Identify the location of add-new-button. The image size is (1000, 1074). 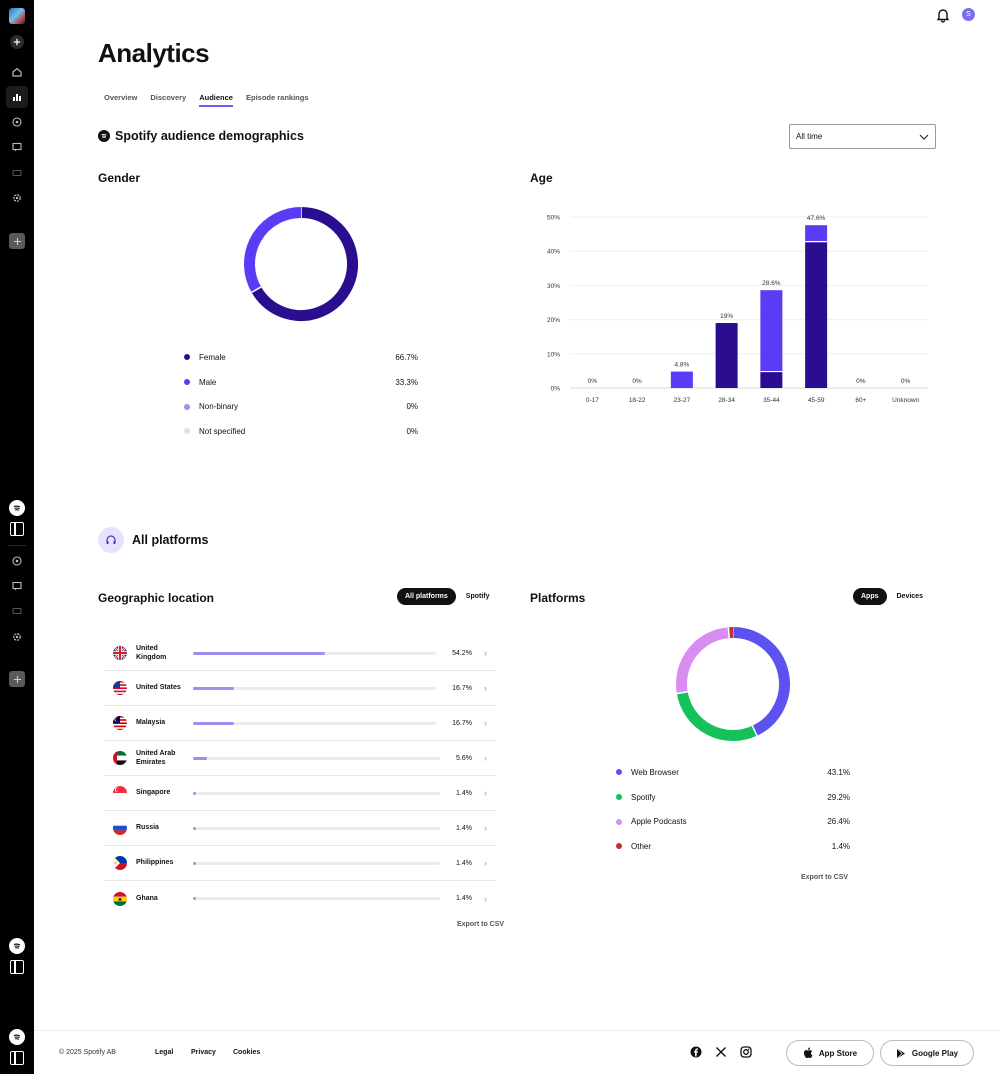
(17, 42).